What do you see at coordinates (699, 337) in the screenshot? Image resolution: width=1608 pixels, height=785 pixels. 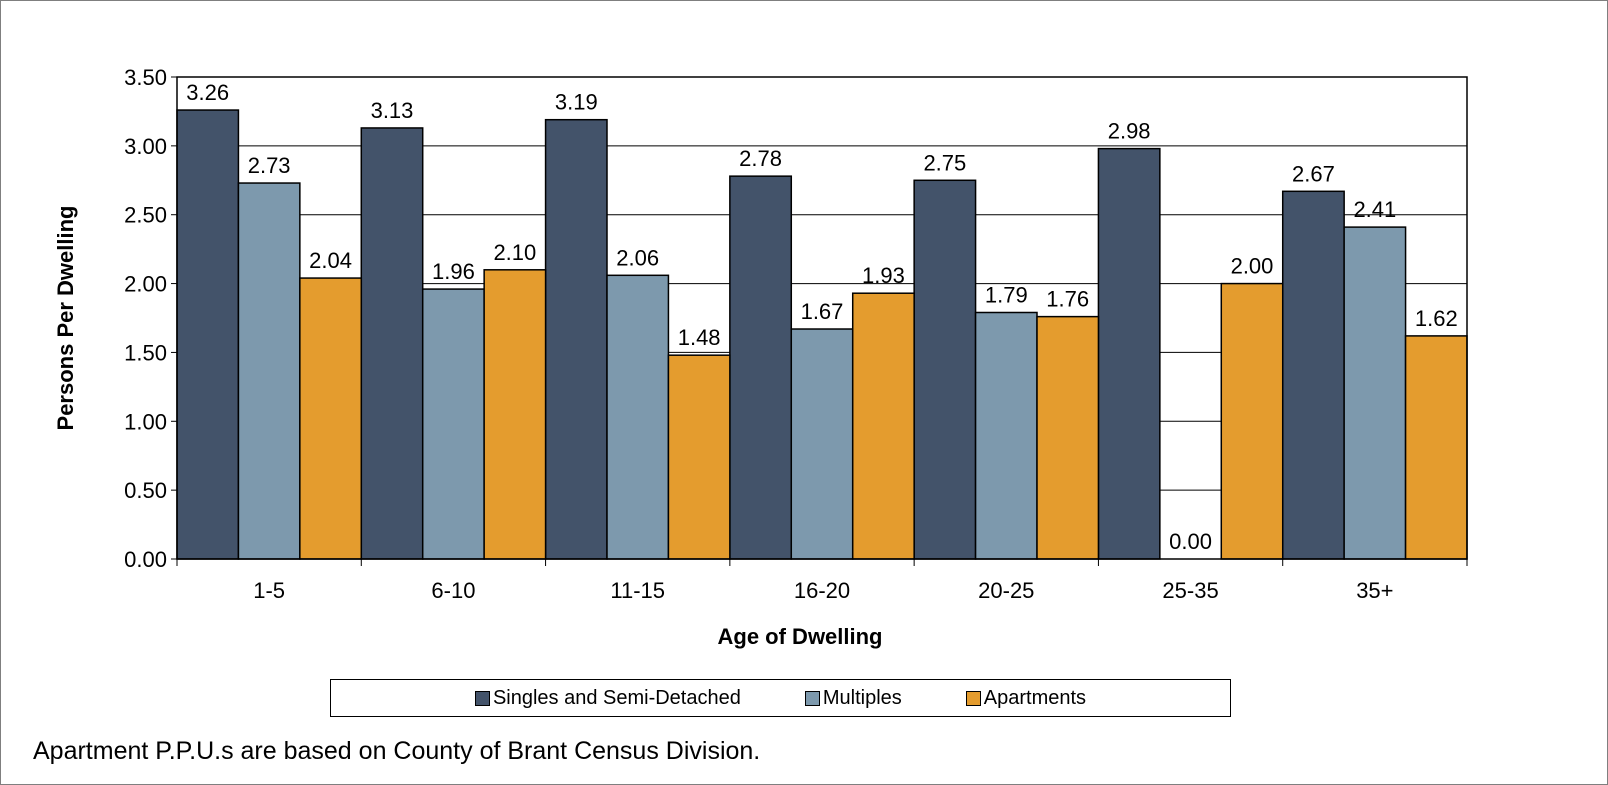 I see `data-label: 1.48` at bounding box center [699, 337].